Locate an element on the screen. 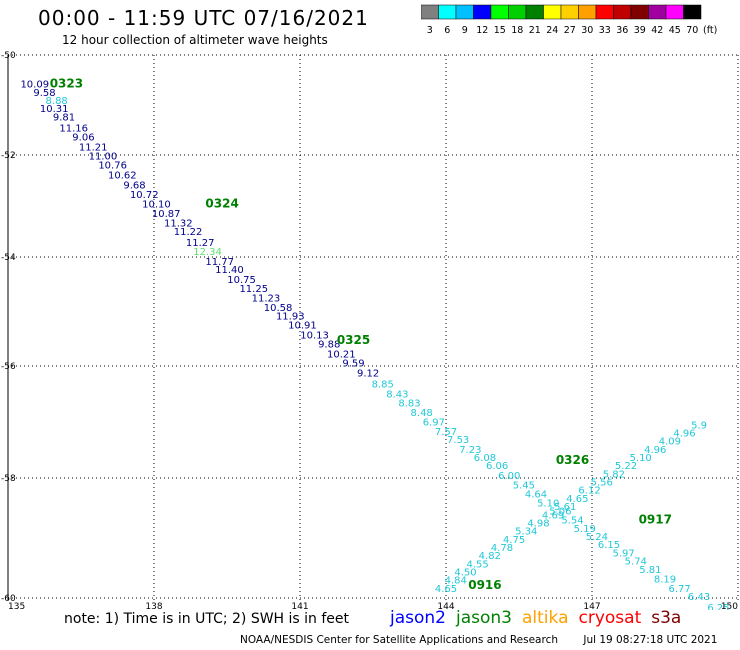  scale-label: 3 is located at coordinates (430, 30).